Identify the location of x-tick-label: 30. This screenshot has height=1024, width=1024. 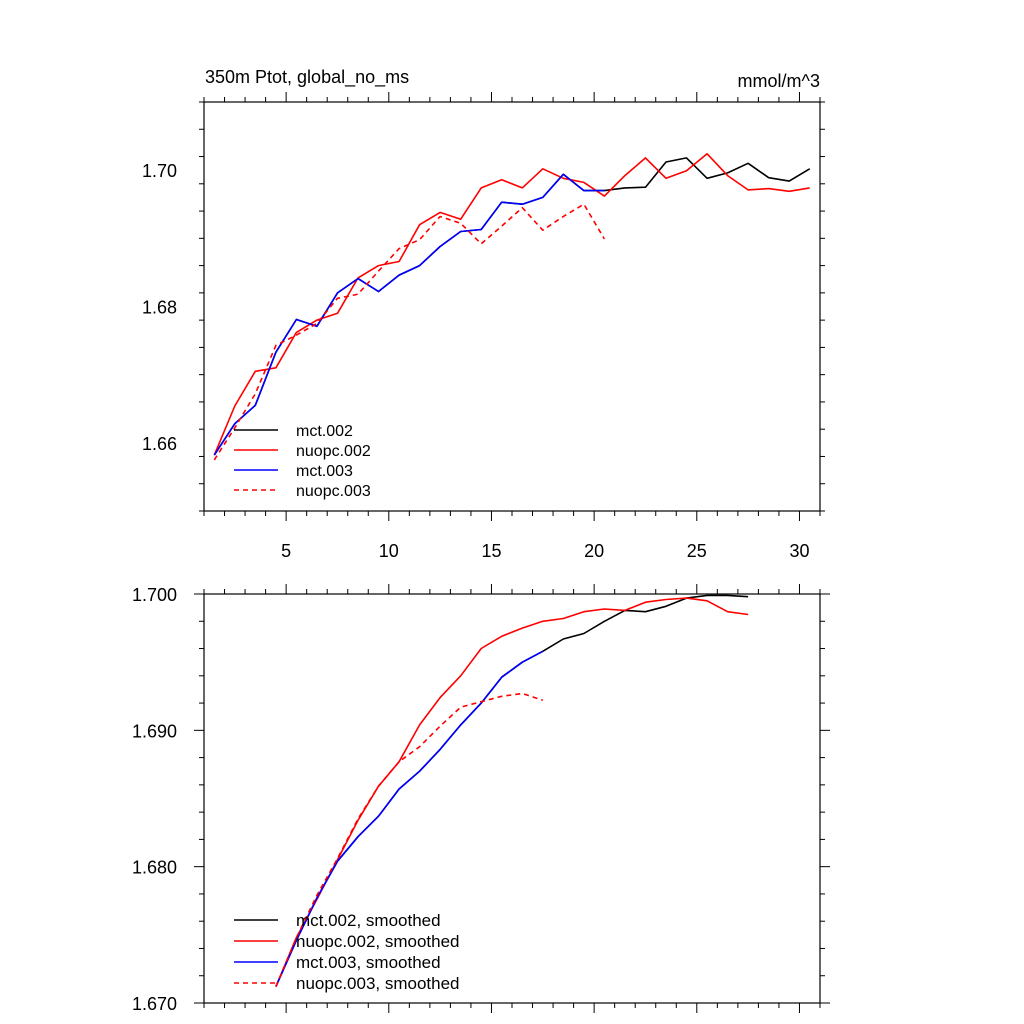
(799, 551).